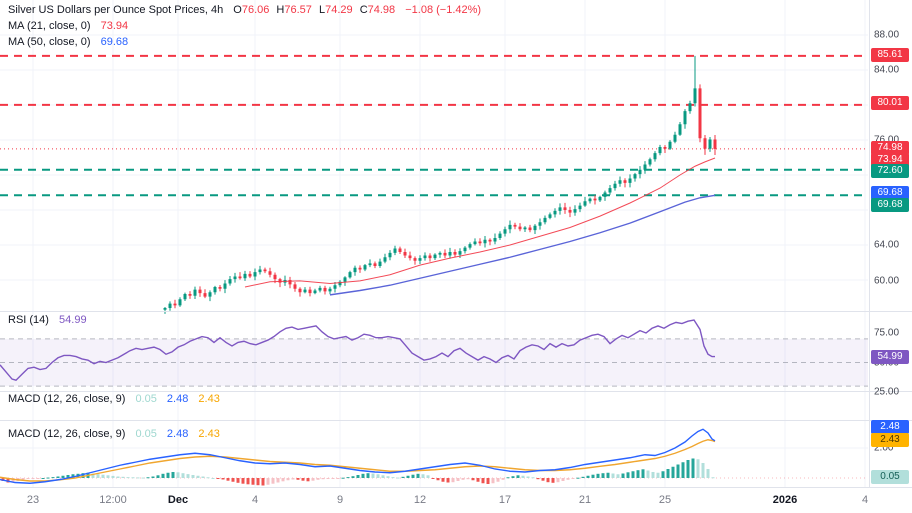  Describe the element at coordinates (67, 399) in the screenshot. I see `macd-label: MACD (12, 26, close, 9)` at that location.